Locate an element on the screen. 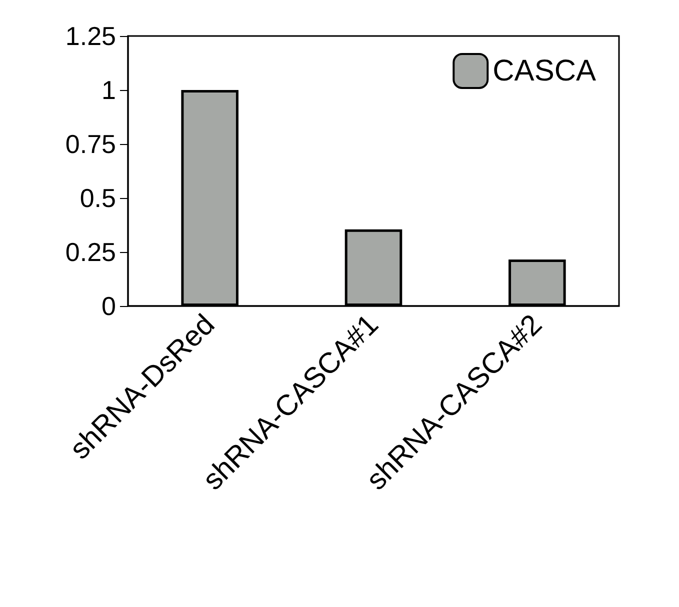  y-tick-label: 0.75 is located at coordinates (90, 144).